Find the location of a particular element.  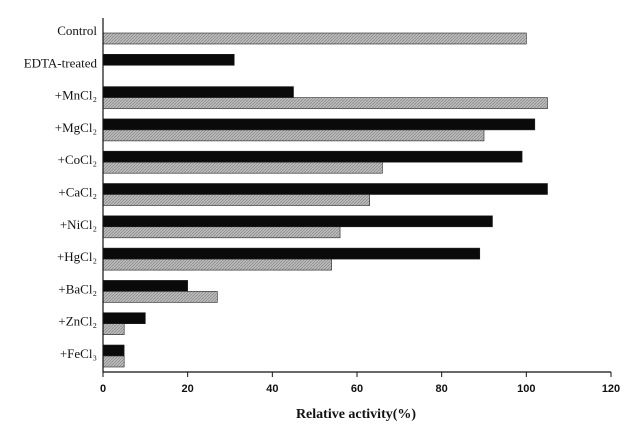

x-tick-label: 40 is located at coordinates (272, 389).